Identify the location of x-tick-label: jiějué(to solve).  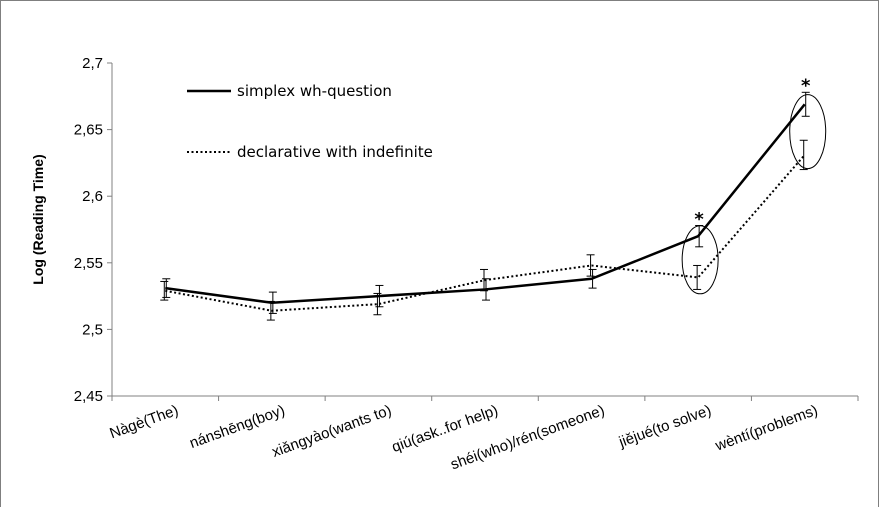
(665, 426).